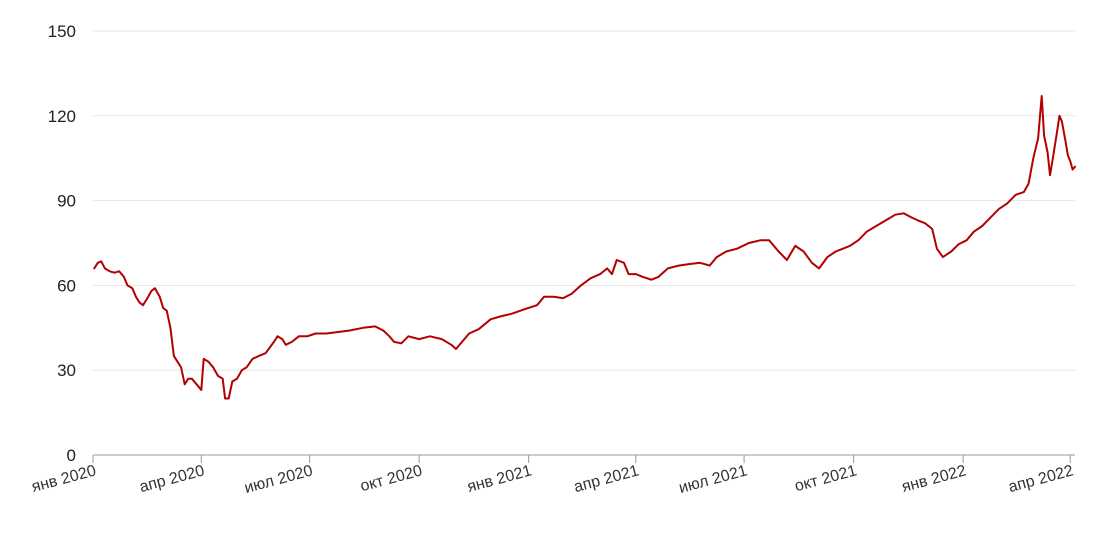 The width and height of the screenshot is (1100, 542). What do you see at coordinates (172, 479) in the screenshot?
I see `x-tick-label: апр 2020` at bounding box center [172, 479].